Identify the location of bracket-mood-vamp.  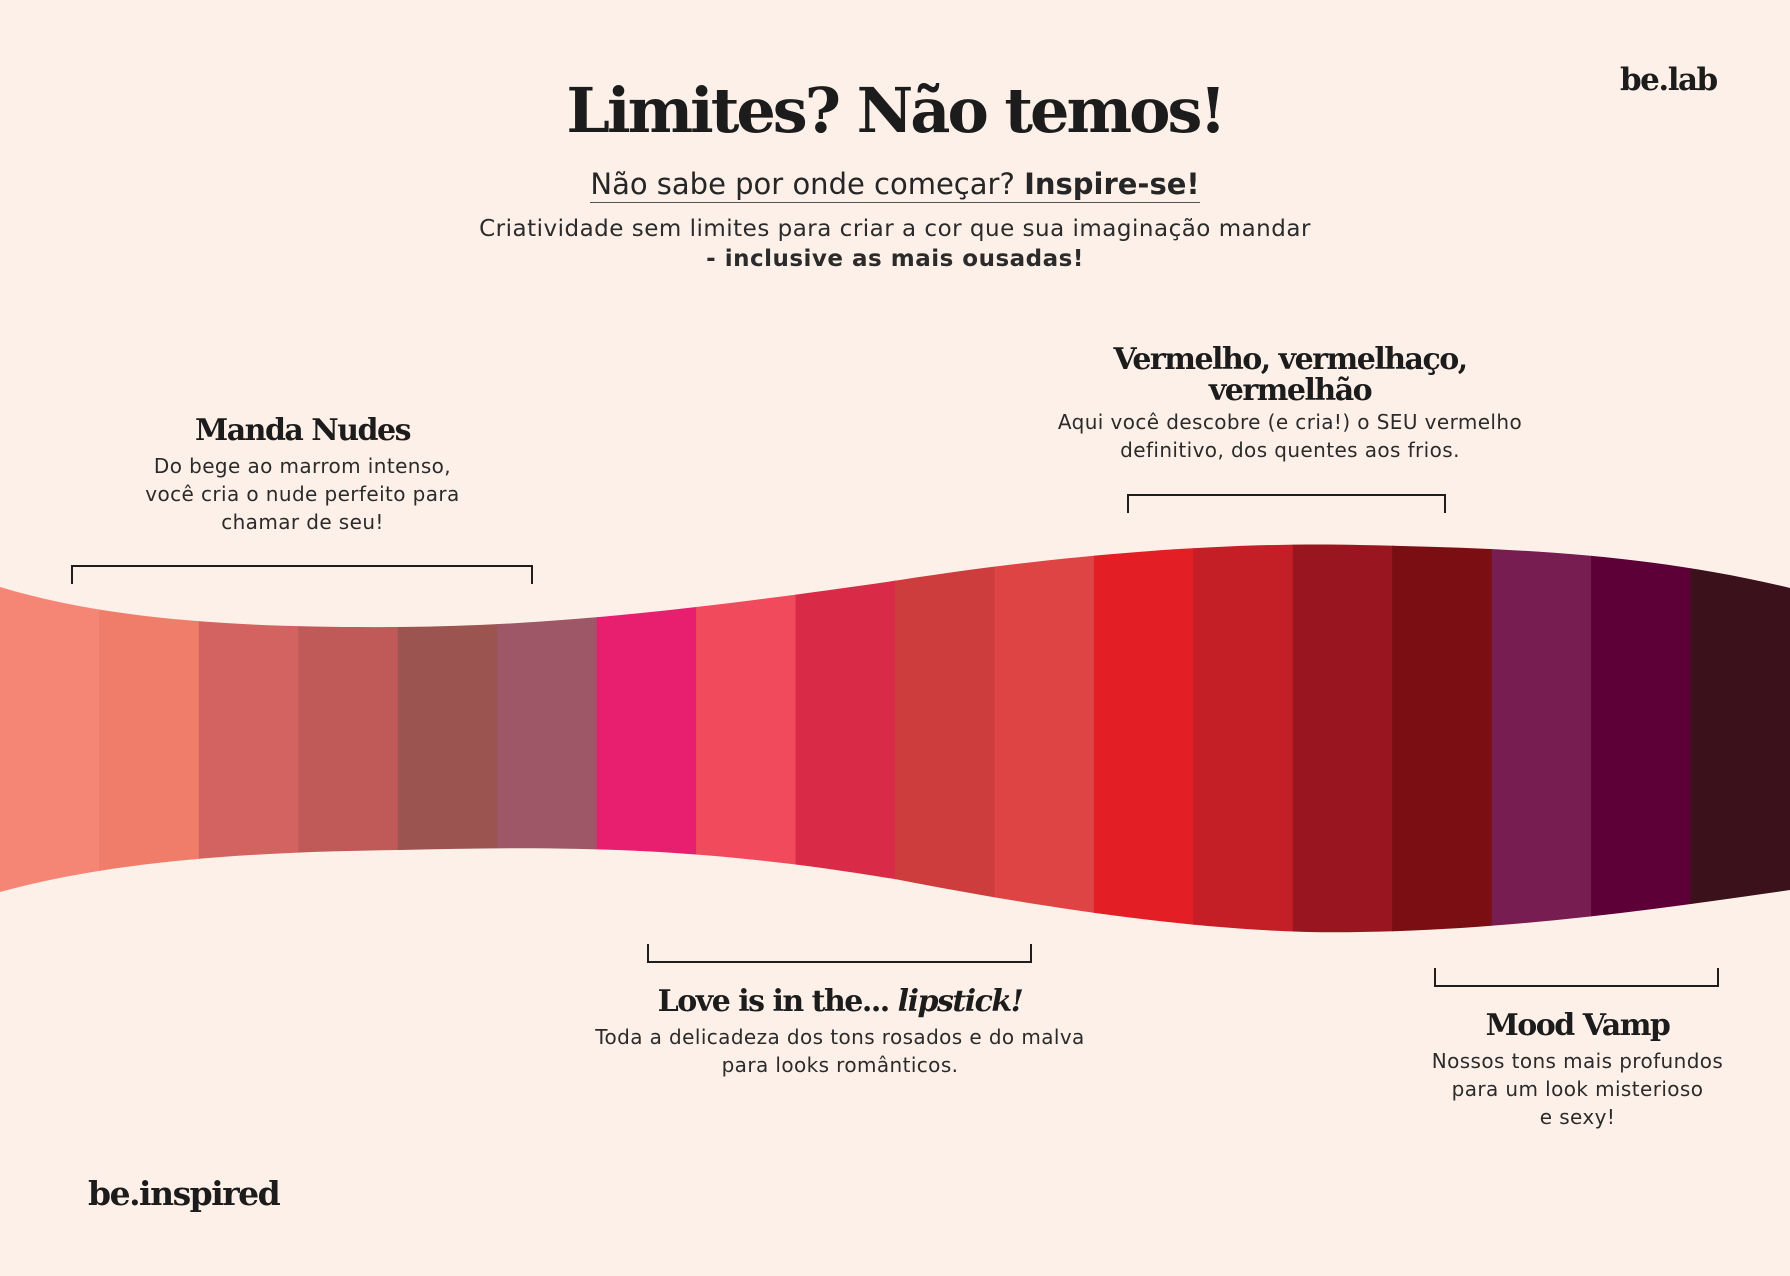
(1576, 977).